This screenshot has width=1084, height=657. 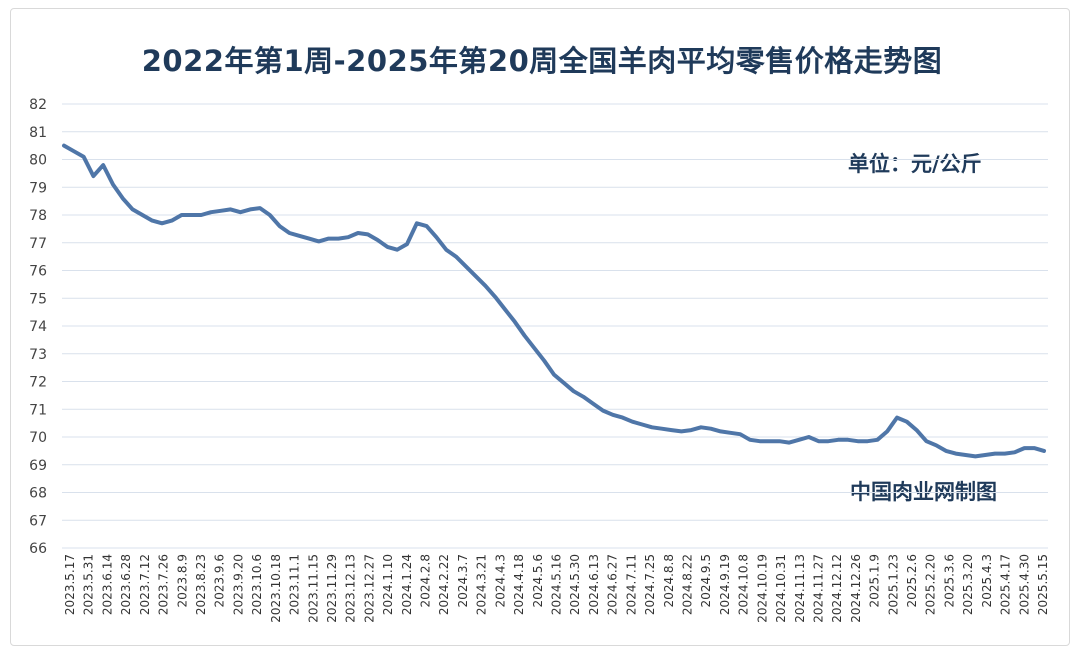 I want to click on unit-label: 单位：元/公斤, so click(x=915, y=164).